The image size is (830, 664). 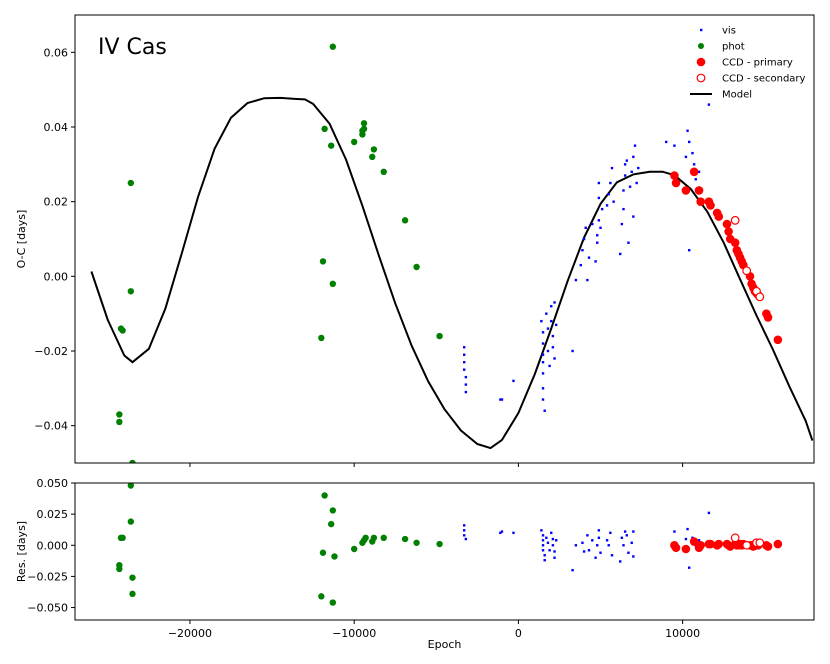 What do you see at coordinates (47, 608) in the screenshot?
I see `bottom-y-tick-label: −0.050` at bounding box center [47, 608].